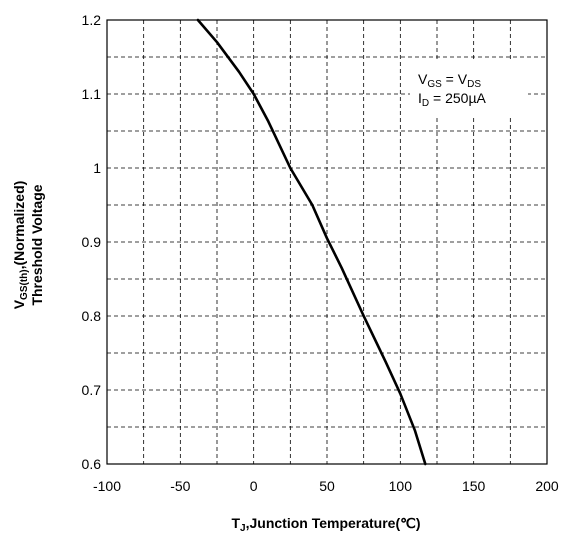 Image resolution: width=567 pixels, height=536 pixels. What do you see at coordinates (243, 528) in the screenshot?
I see `x-axis-title-sub: J` at bounding box center [243, 528].